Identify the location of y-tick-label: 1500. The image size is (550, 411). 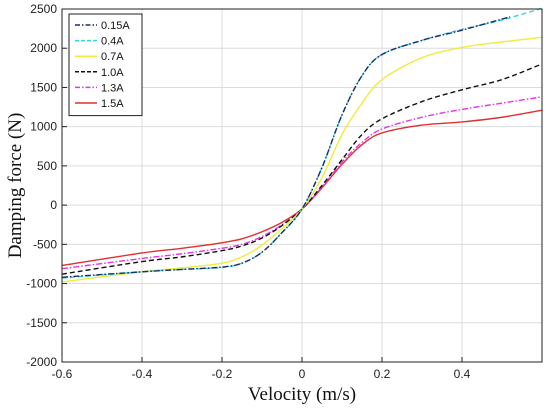
(43, 87).